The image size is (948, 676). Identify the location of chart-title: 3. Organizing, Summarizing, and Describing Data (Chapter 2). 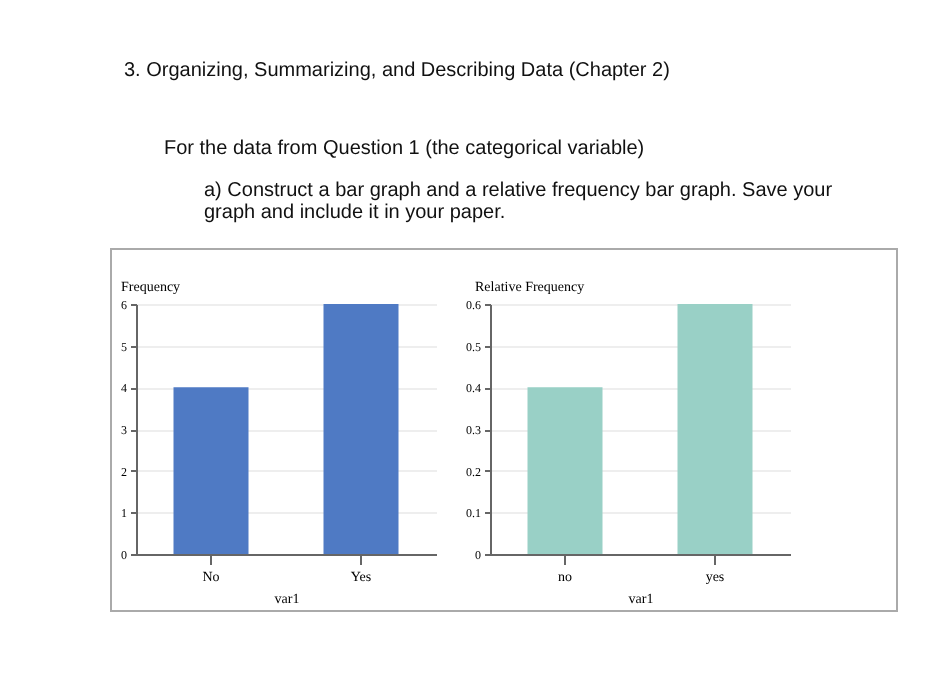
(398, 71).